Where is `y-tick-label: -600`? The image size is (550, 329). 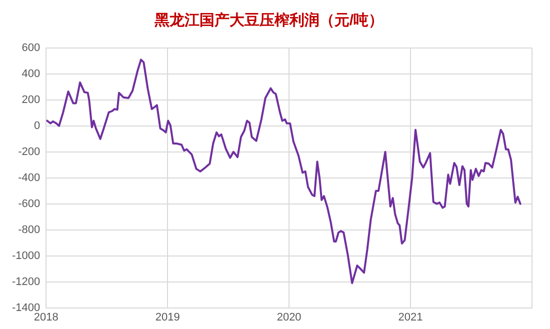
y-tick-label: -600 is located at coordinates (29, 204).